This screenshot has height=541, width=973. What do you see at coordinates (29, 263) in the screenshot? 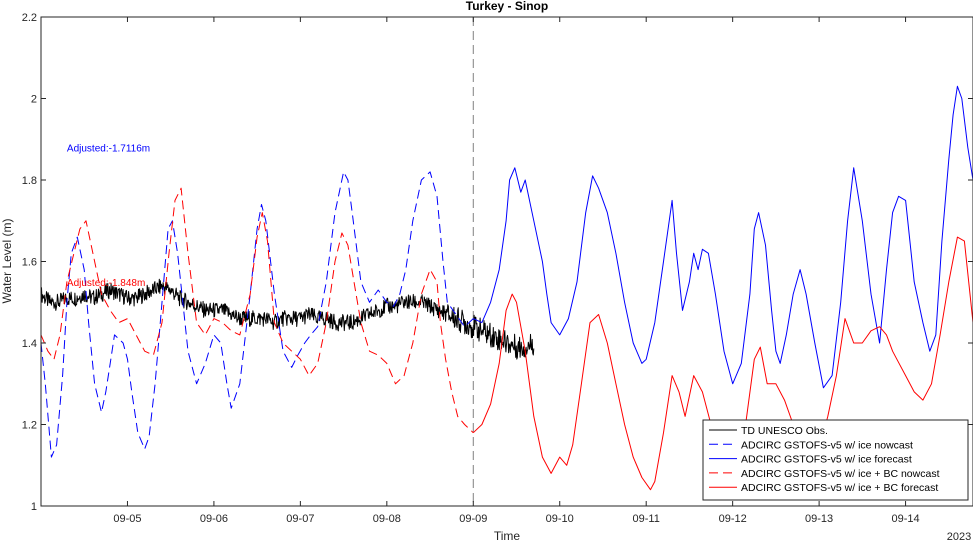
I see `y-tick-label: 1.6` at bounding box center [29, 263].